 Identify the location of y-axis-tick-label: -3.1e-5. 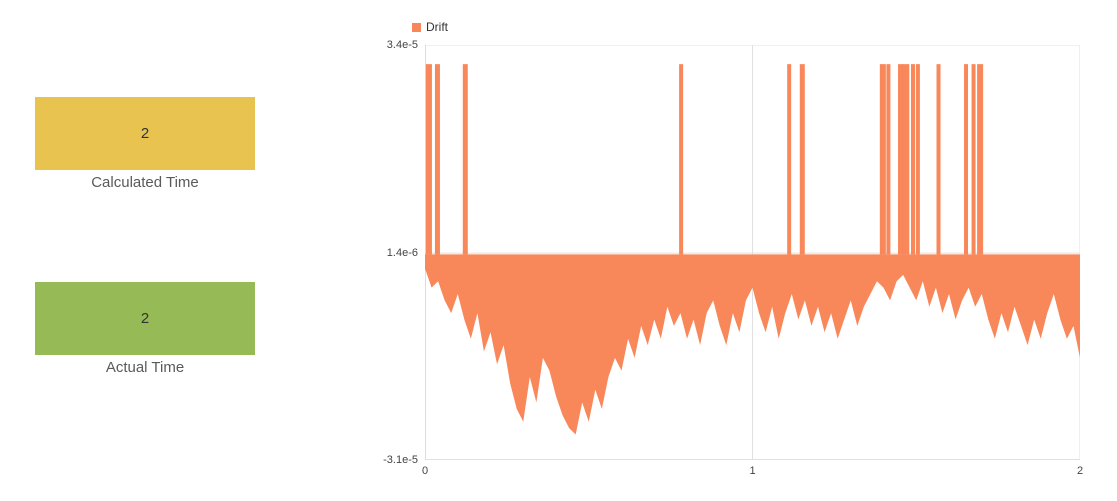
(400, 460).